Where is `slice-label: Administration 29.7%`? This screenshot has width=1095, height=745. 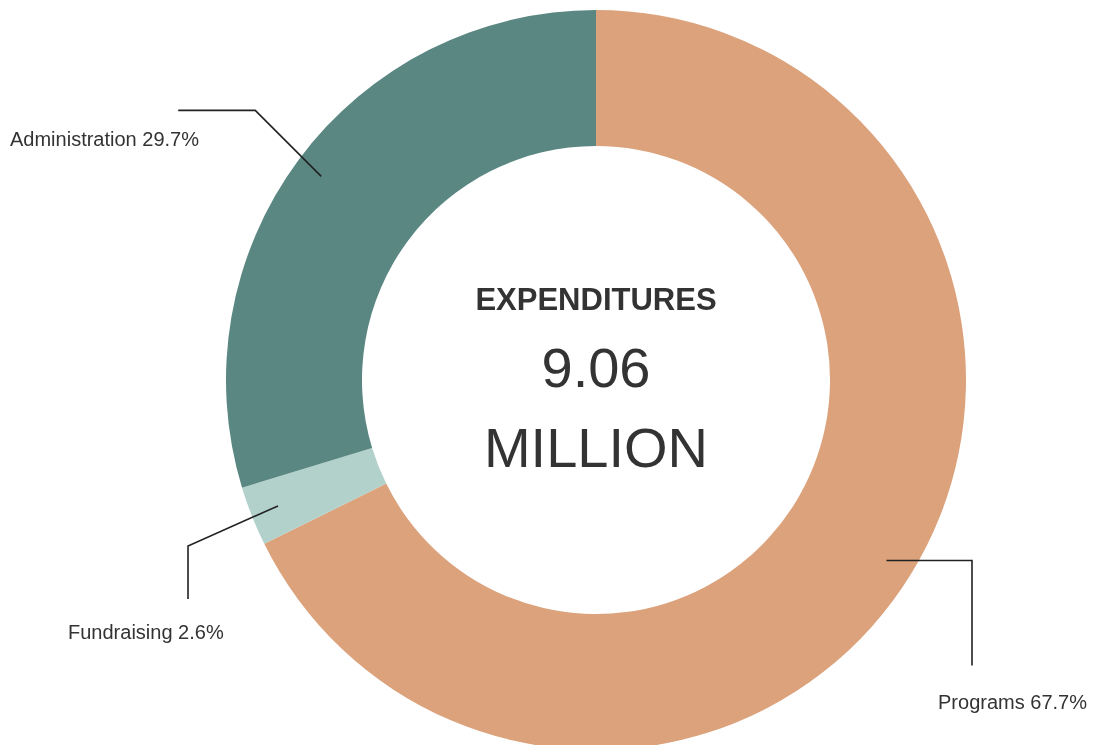
slice-label: Administration 29.7% is located at coordinates (105, 139).